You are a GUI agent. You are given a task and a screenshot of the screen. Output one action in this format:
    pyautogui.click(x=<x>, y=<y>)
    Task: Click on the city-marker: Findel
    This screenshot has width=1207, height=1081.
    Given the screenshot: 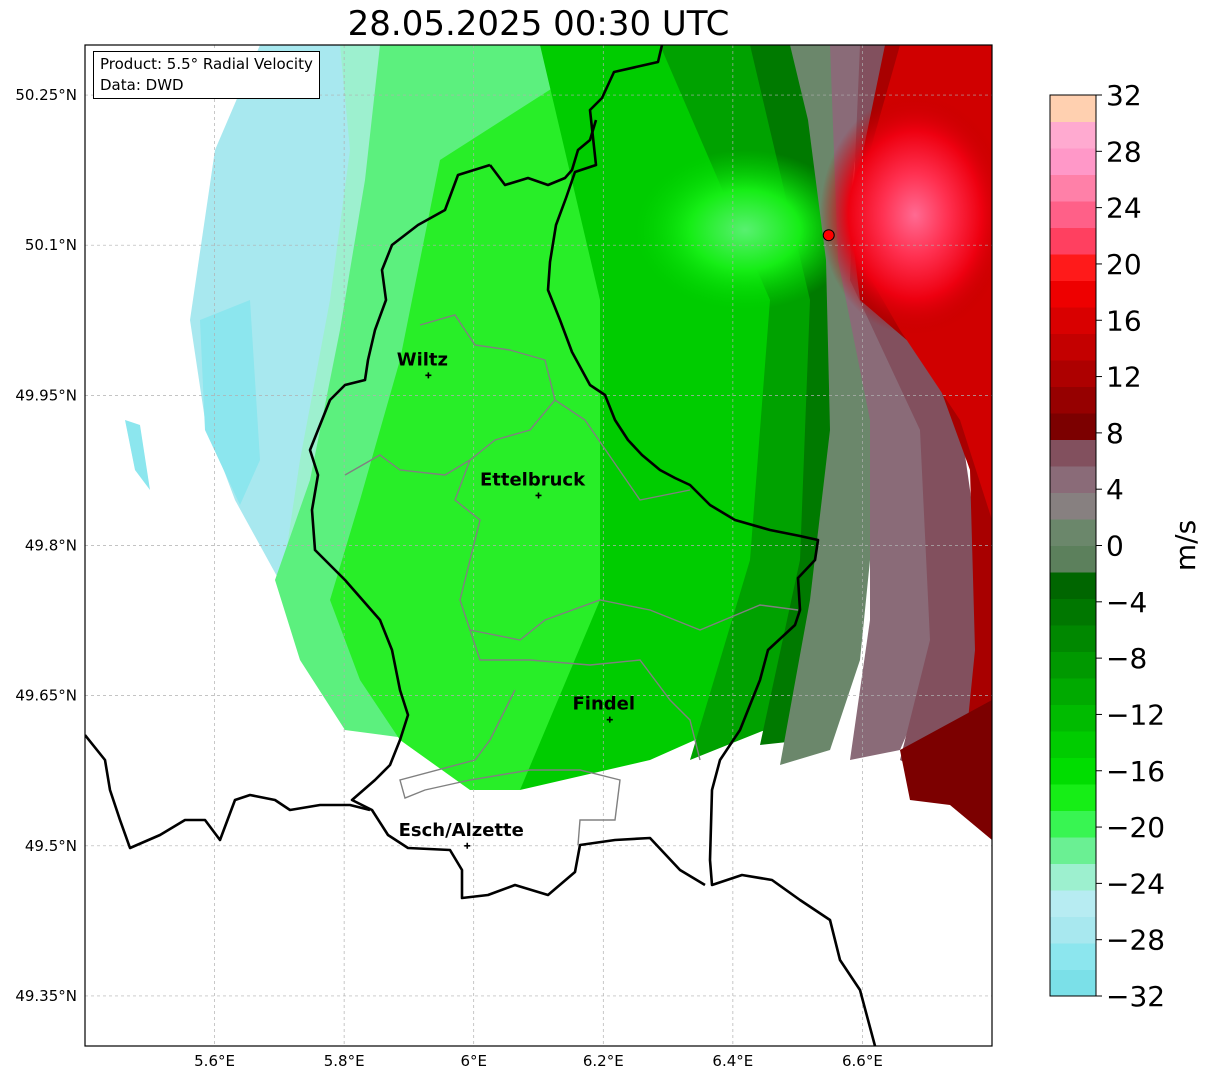 What is the action you would take?
    pyautogui.click(x=603, y=708)
    